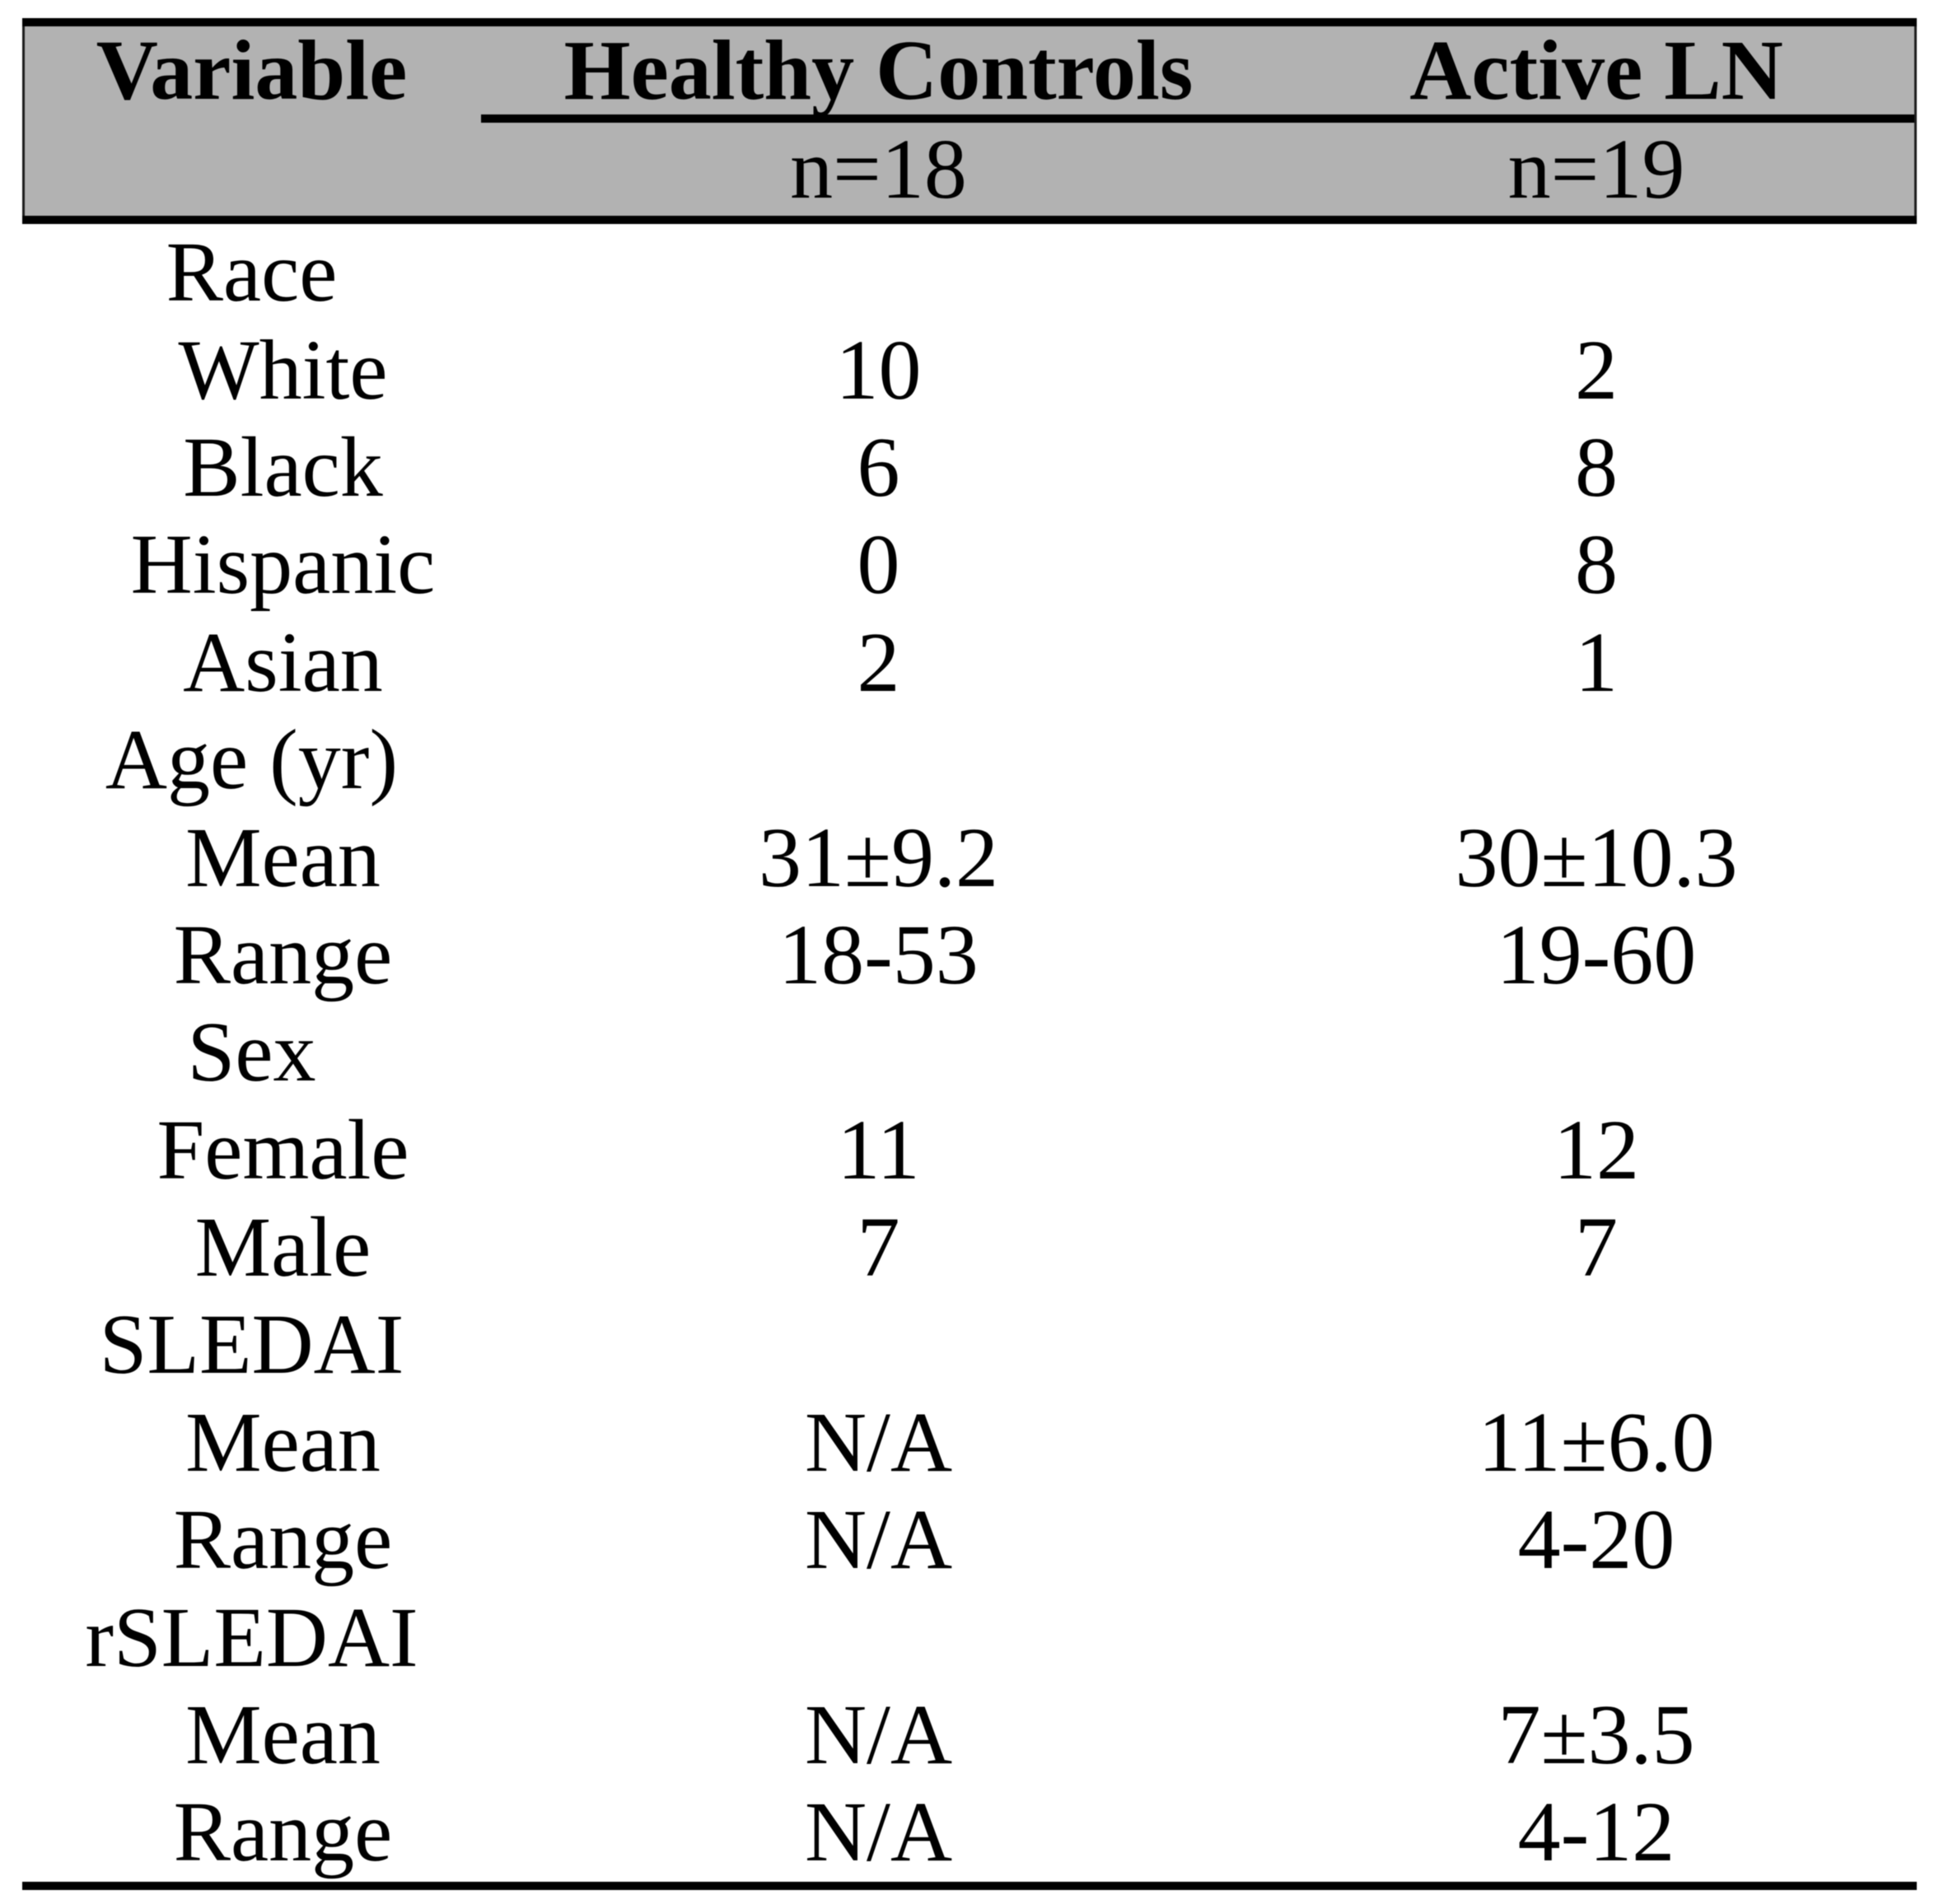  I want to click on header-bottom-rule, so click(969, 220).